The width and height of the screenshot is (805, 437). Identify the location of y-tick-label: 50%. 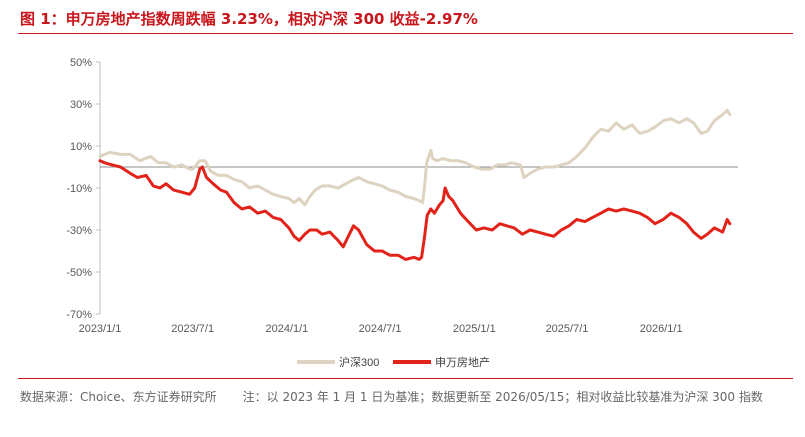
(81, 63).